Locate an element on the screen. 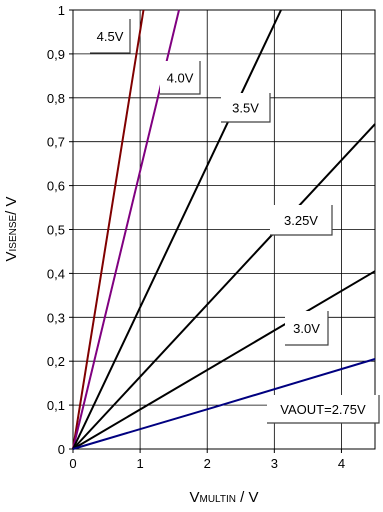 The height and width of the screenshot is (512, 383). series-label: 4.0V is located at coordinates (180, 78).